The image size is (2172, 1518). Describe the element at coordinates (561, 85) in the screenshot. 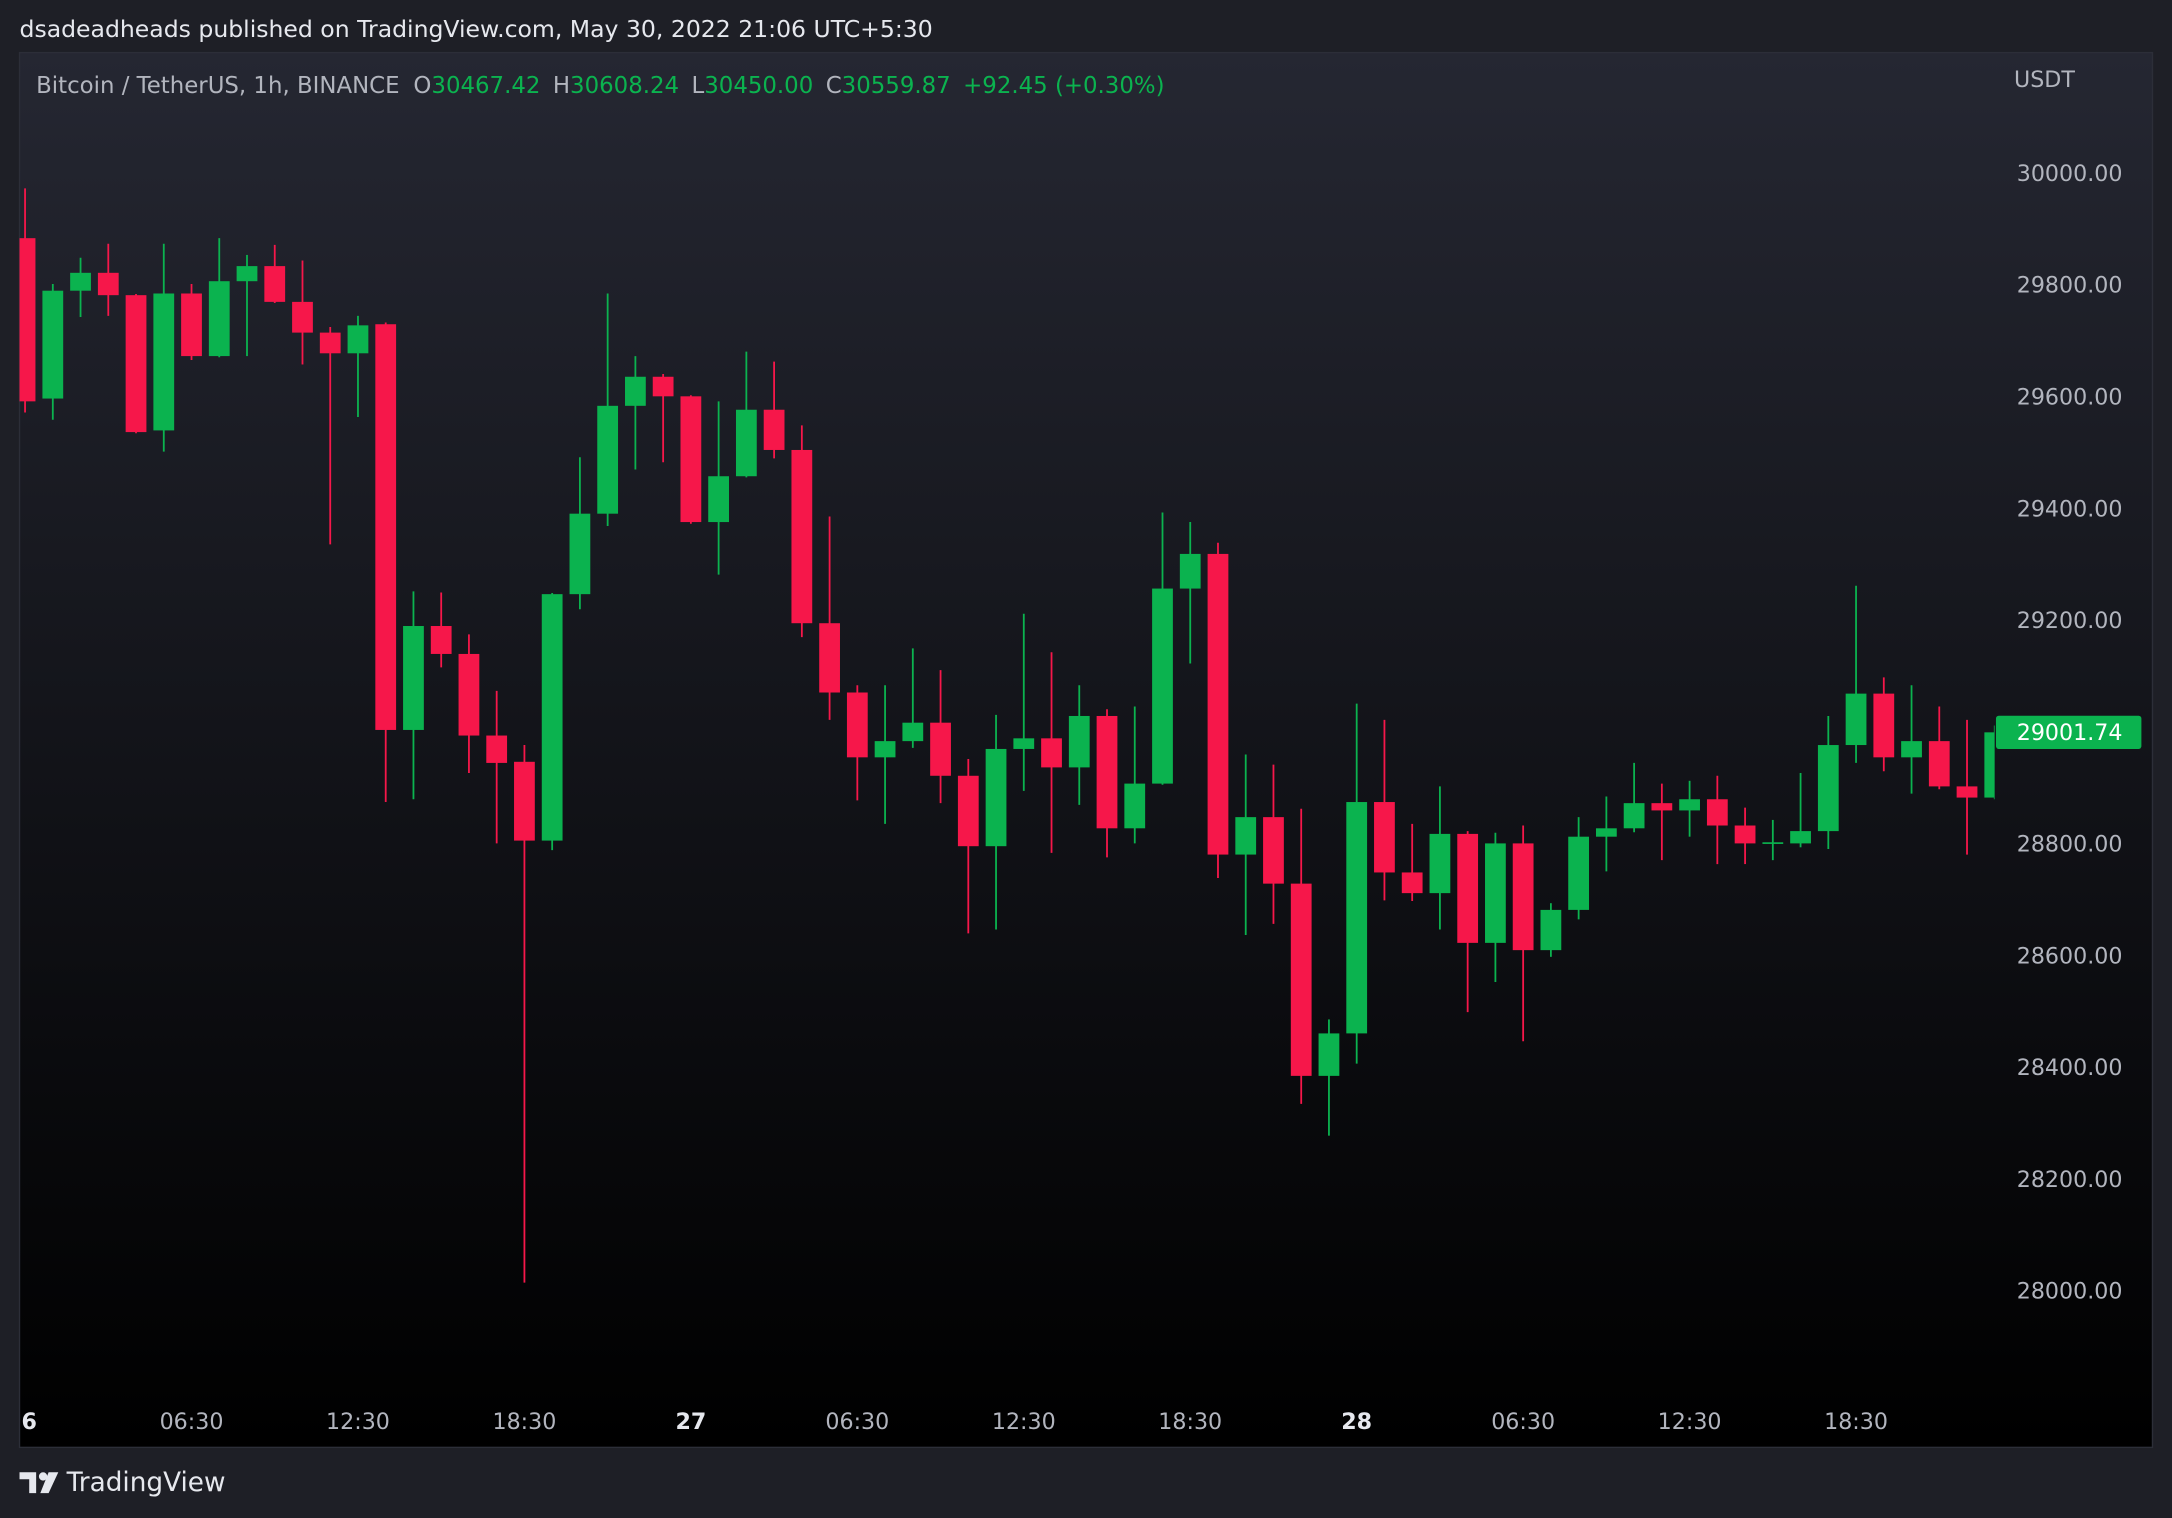

I see `ohlc-key: H` at that location.